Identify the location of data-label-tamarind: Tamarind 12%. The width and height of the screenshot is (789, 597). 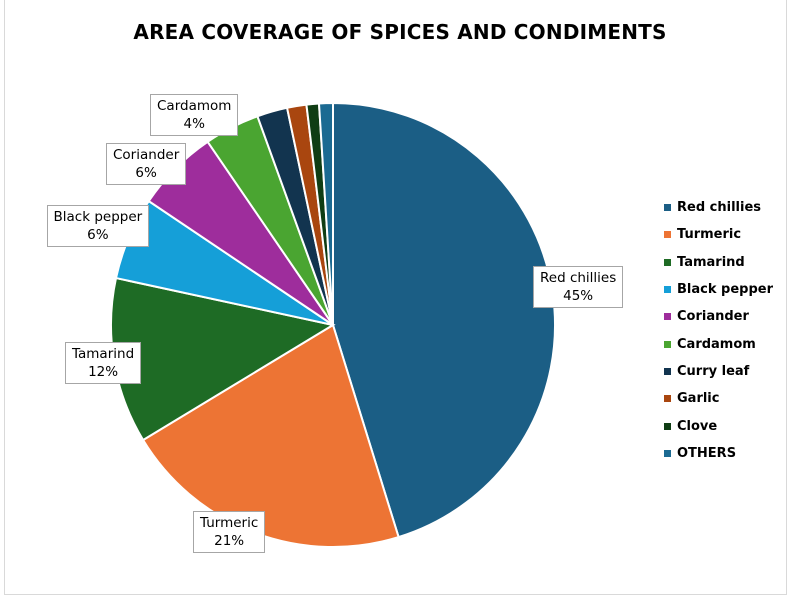
(103, 363).